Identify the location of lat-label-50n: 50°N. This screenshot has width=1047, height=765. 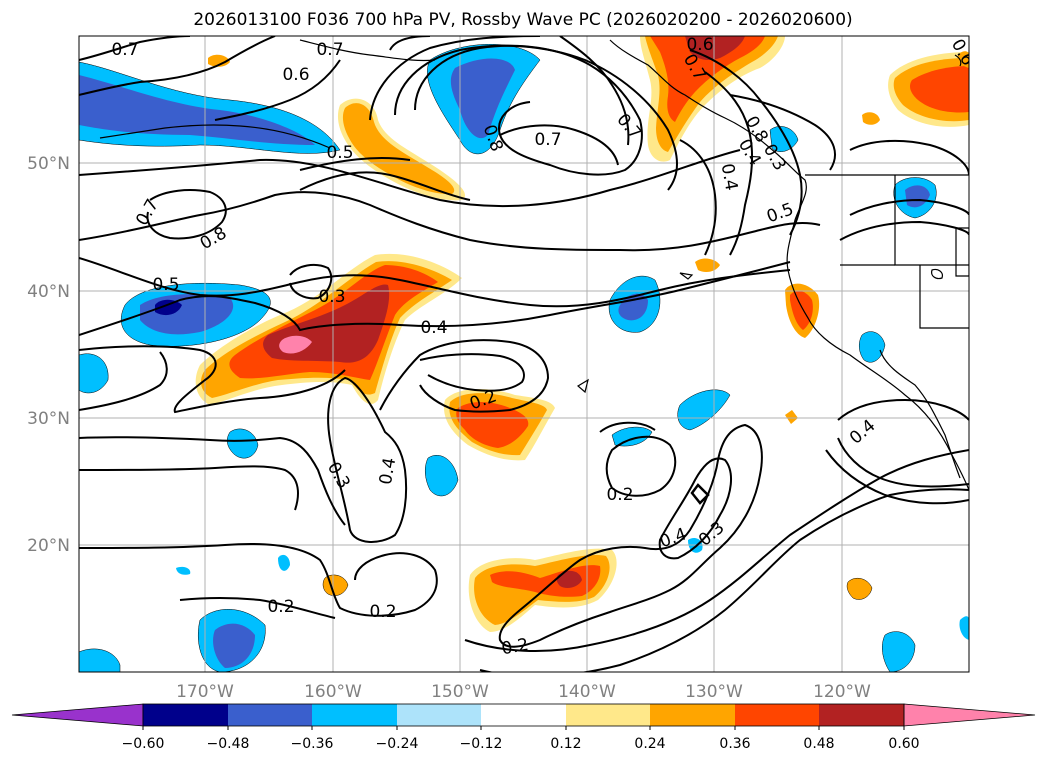
(48, 164).